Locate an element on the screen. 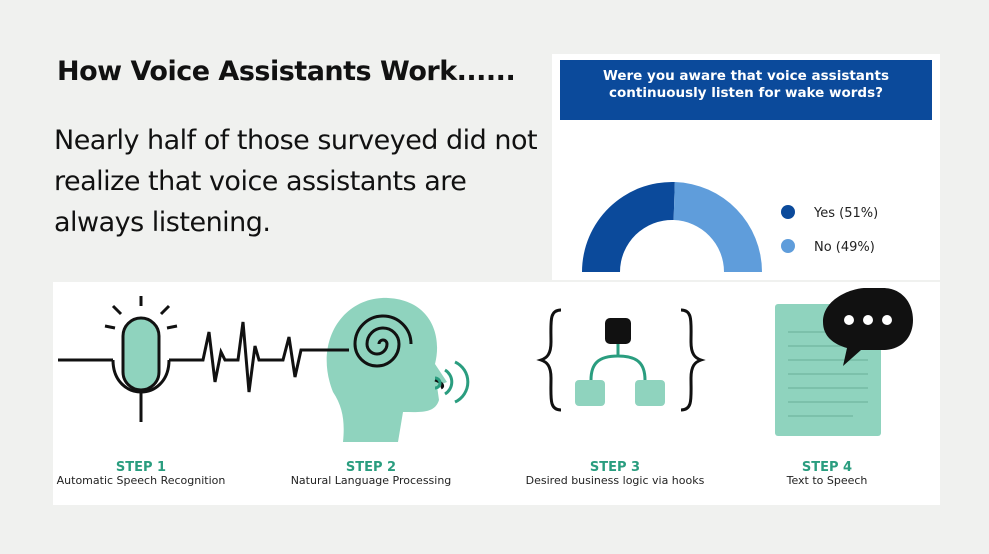 The image size is (989, 554). legend-label: Yes (51%) is located at coordinates (845, 213).